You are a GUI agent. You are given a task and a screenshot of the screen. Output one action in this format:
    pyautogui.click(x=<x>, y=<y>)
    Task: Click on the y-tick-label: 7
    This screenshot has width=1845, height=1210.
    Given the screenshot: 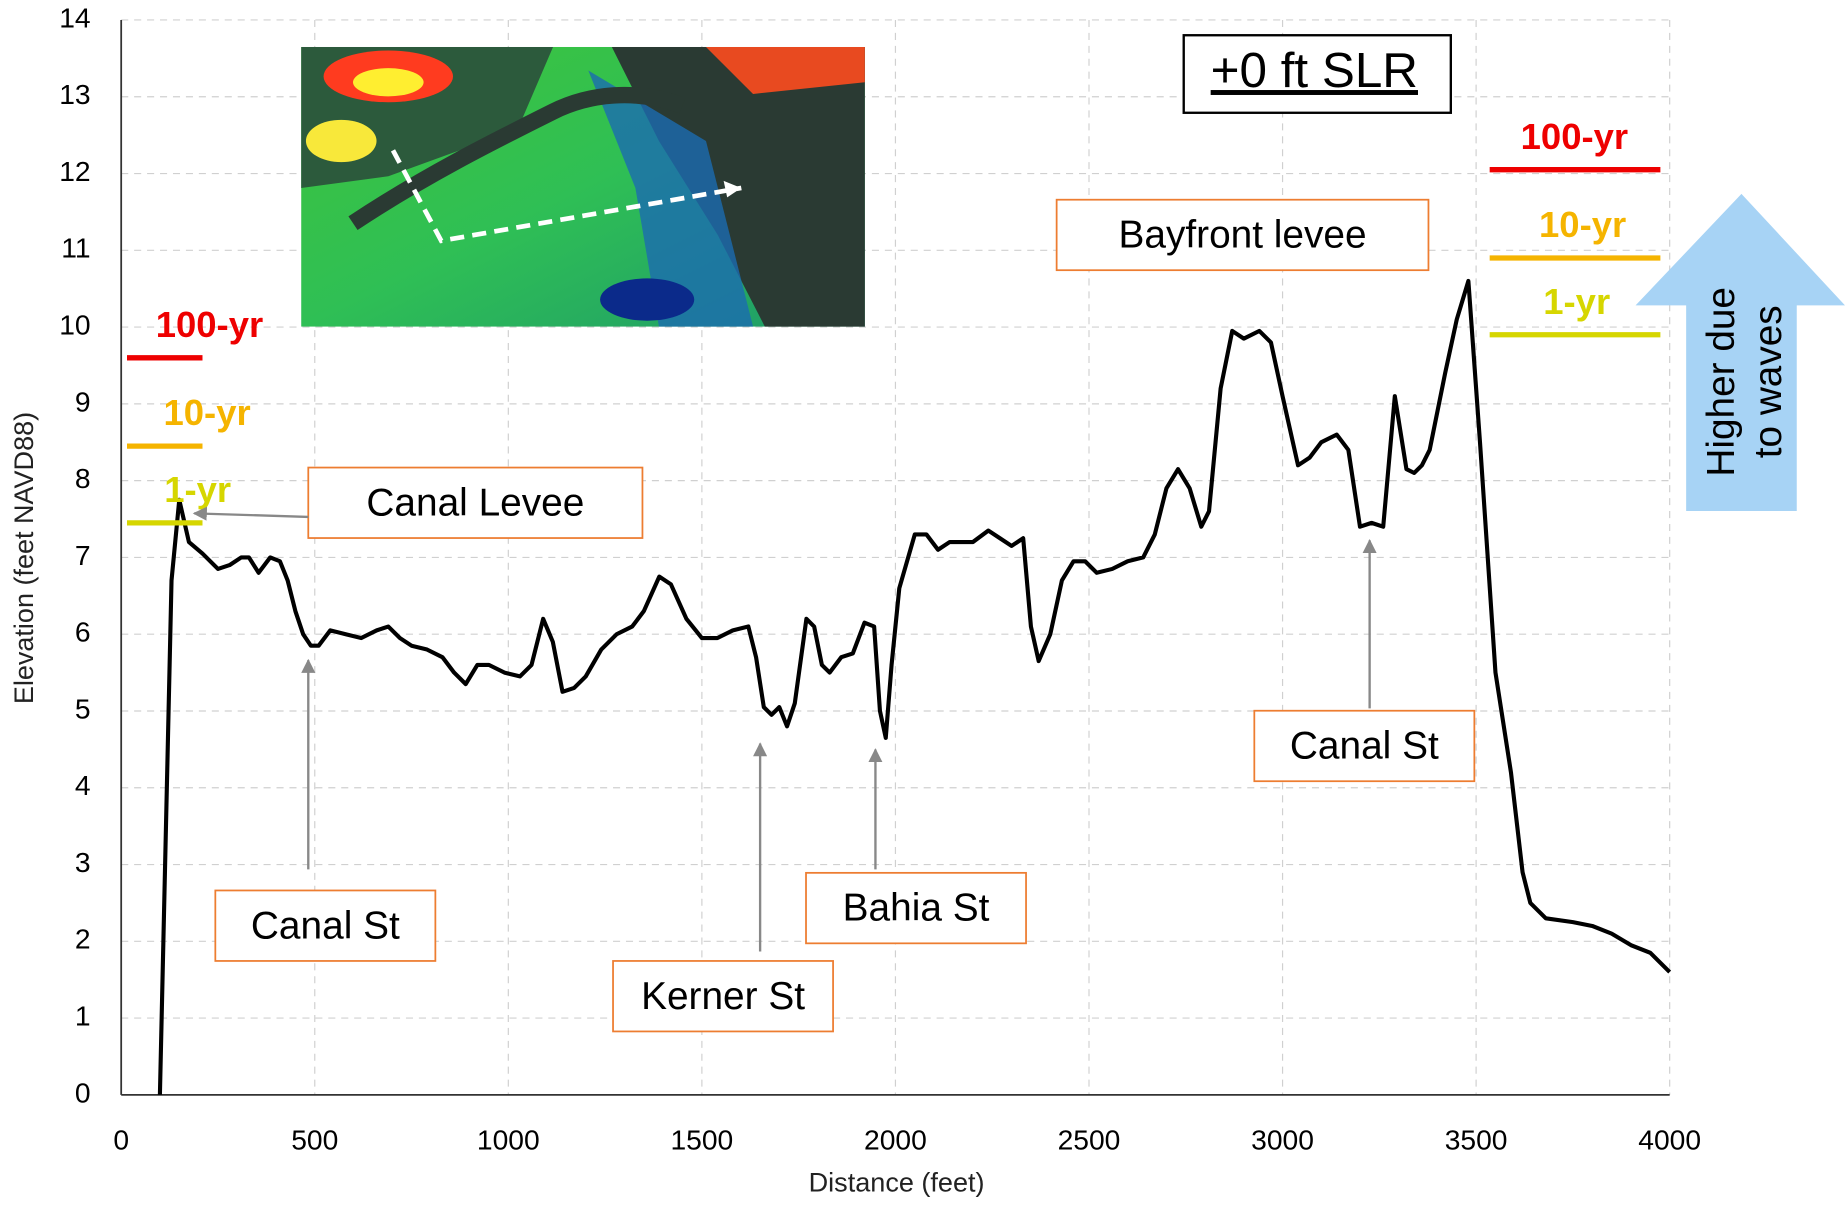 What is the action you would take?
    pyautogui.click(x=83, y=555)
    